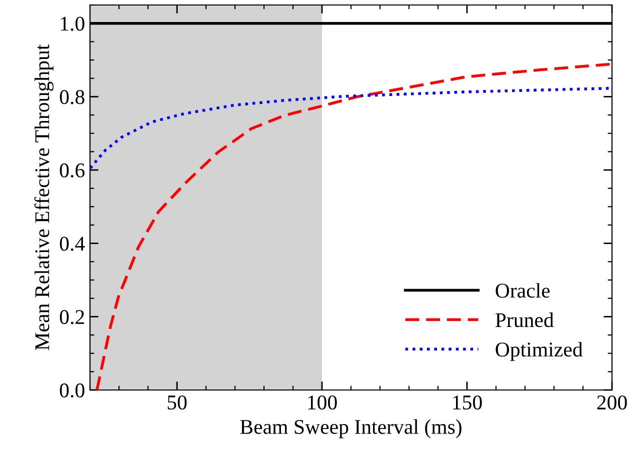 This screenshot has width=643, height=458. Describe the element at coordinates (72, 97) in the screenshot. I see `y-tick-label: 0.8` at that location.